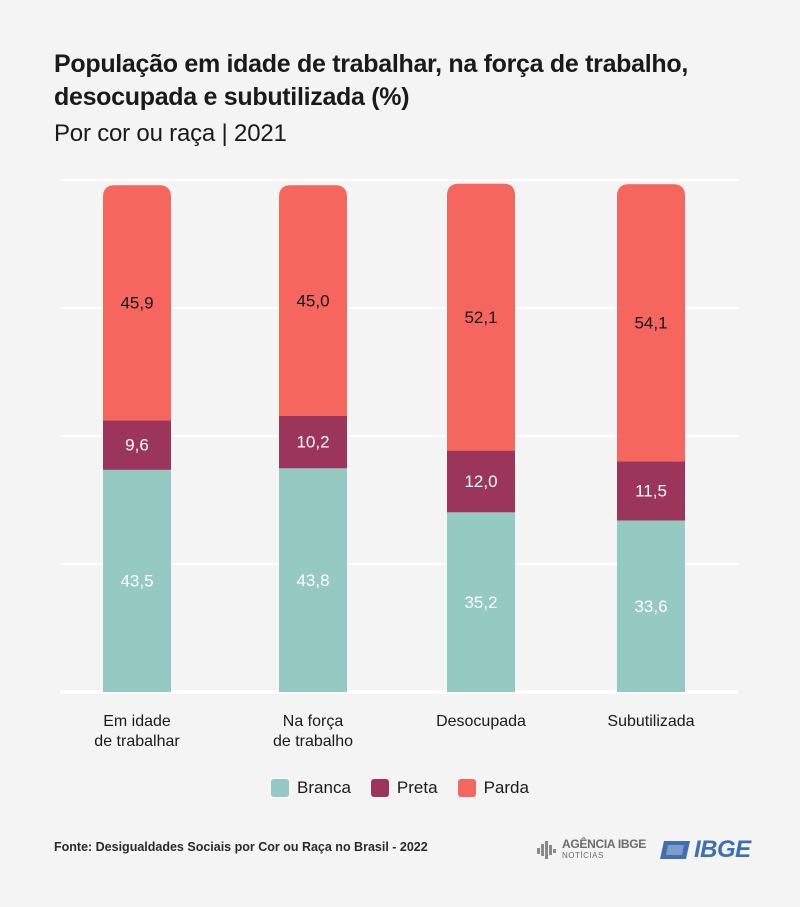  I want to click on footer-logos: AGÊNCIA IBGE NOTÍCIAS IBGE, so click(643, 850).